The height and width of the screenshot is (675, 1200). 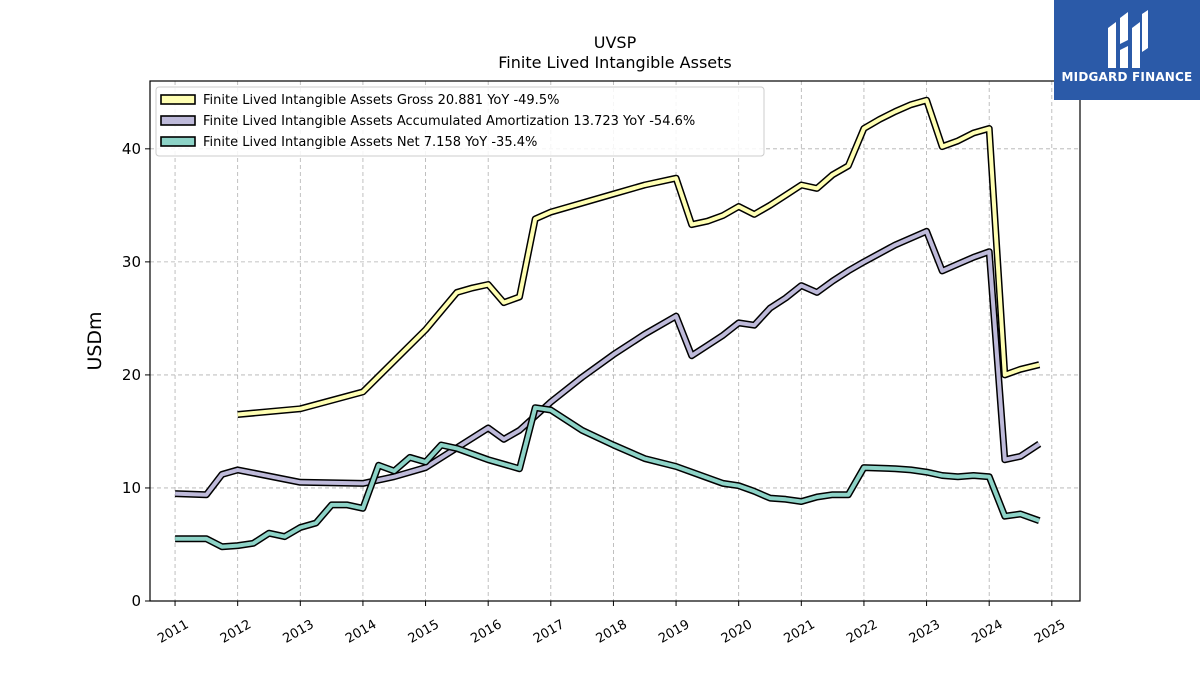 I want to click on x-tick-label: 2015, so click(x=424, y=632).